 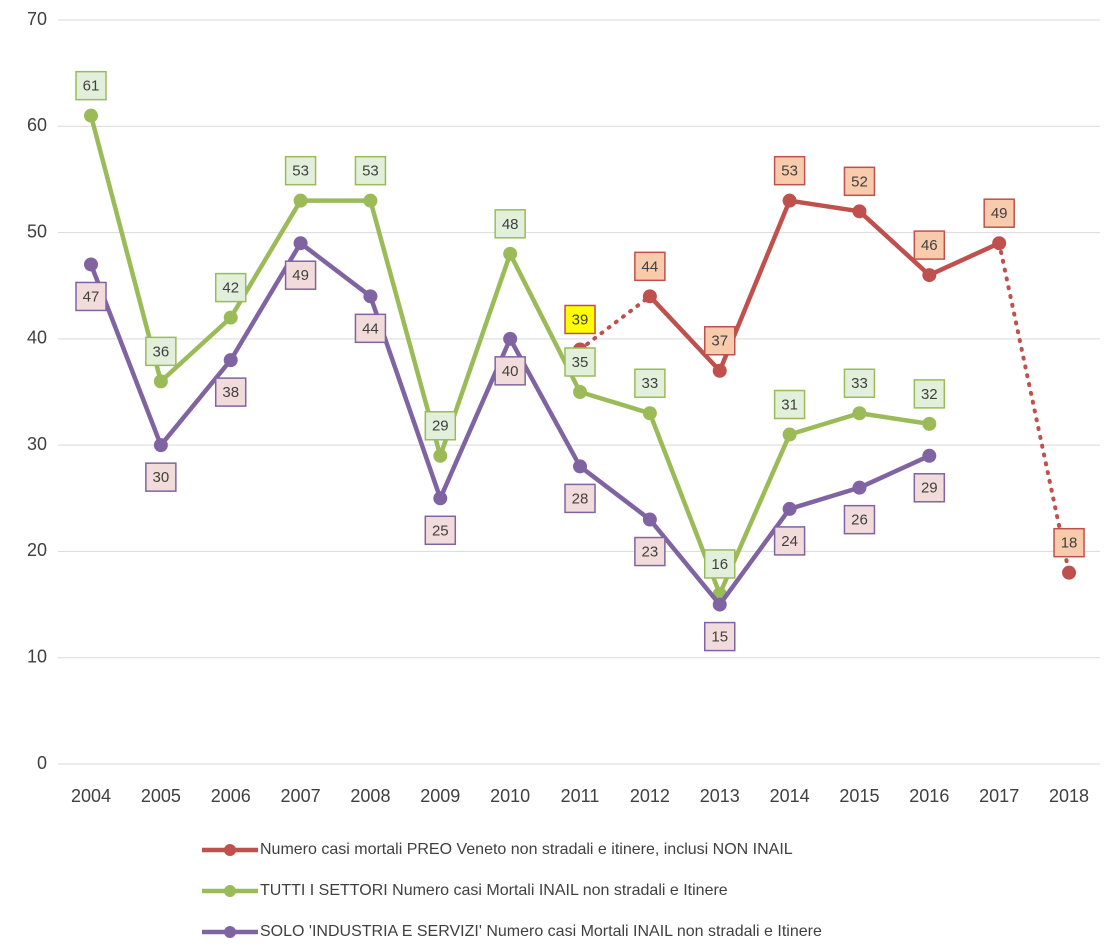 I want to click on data-label: 24, so click(x=789, y=541).